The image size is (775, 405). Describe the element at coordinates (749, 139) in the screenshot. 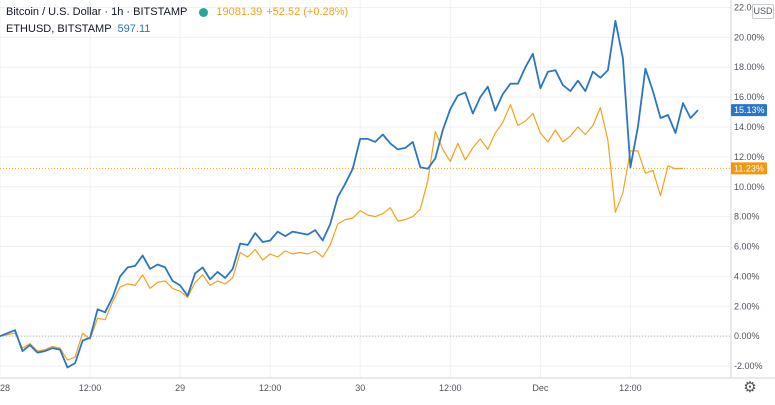

I see `last-value-badges: 15.13% 11.23%` at that location.